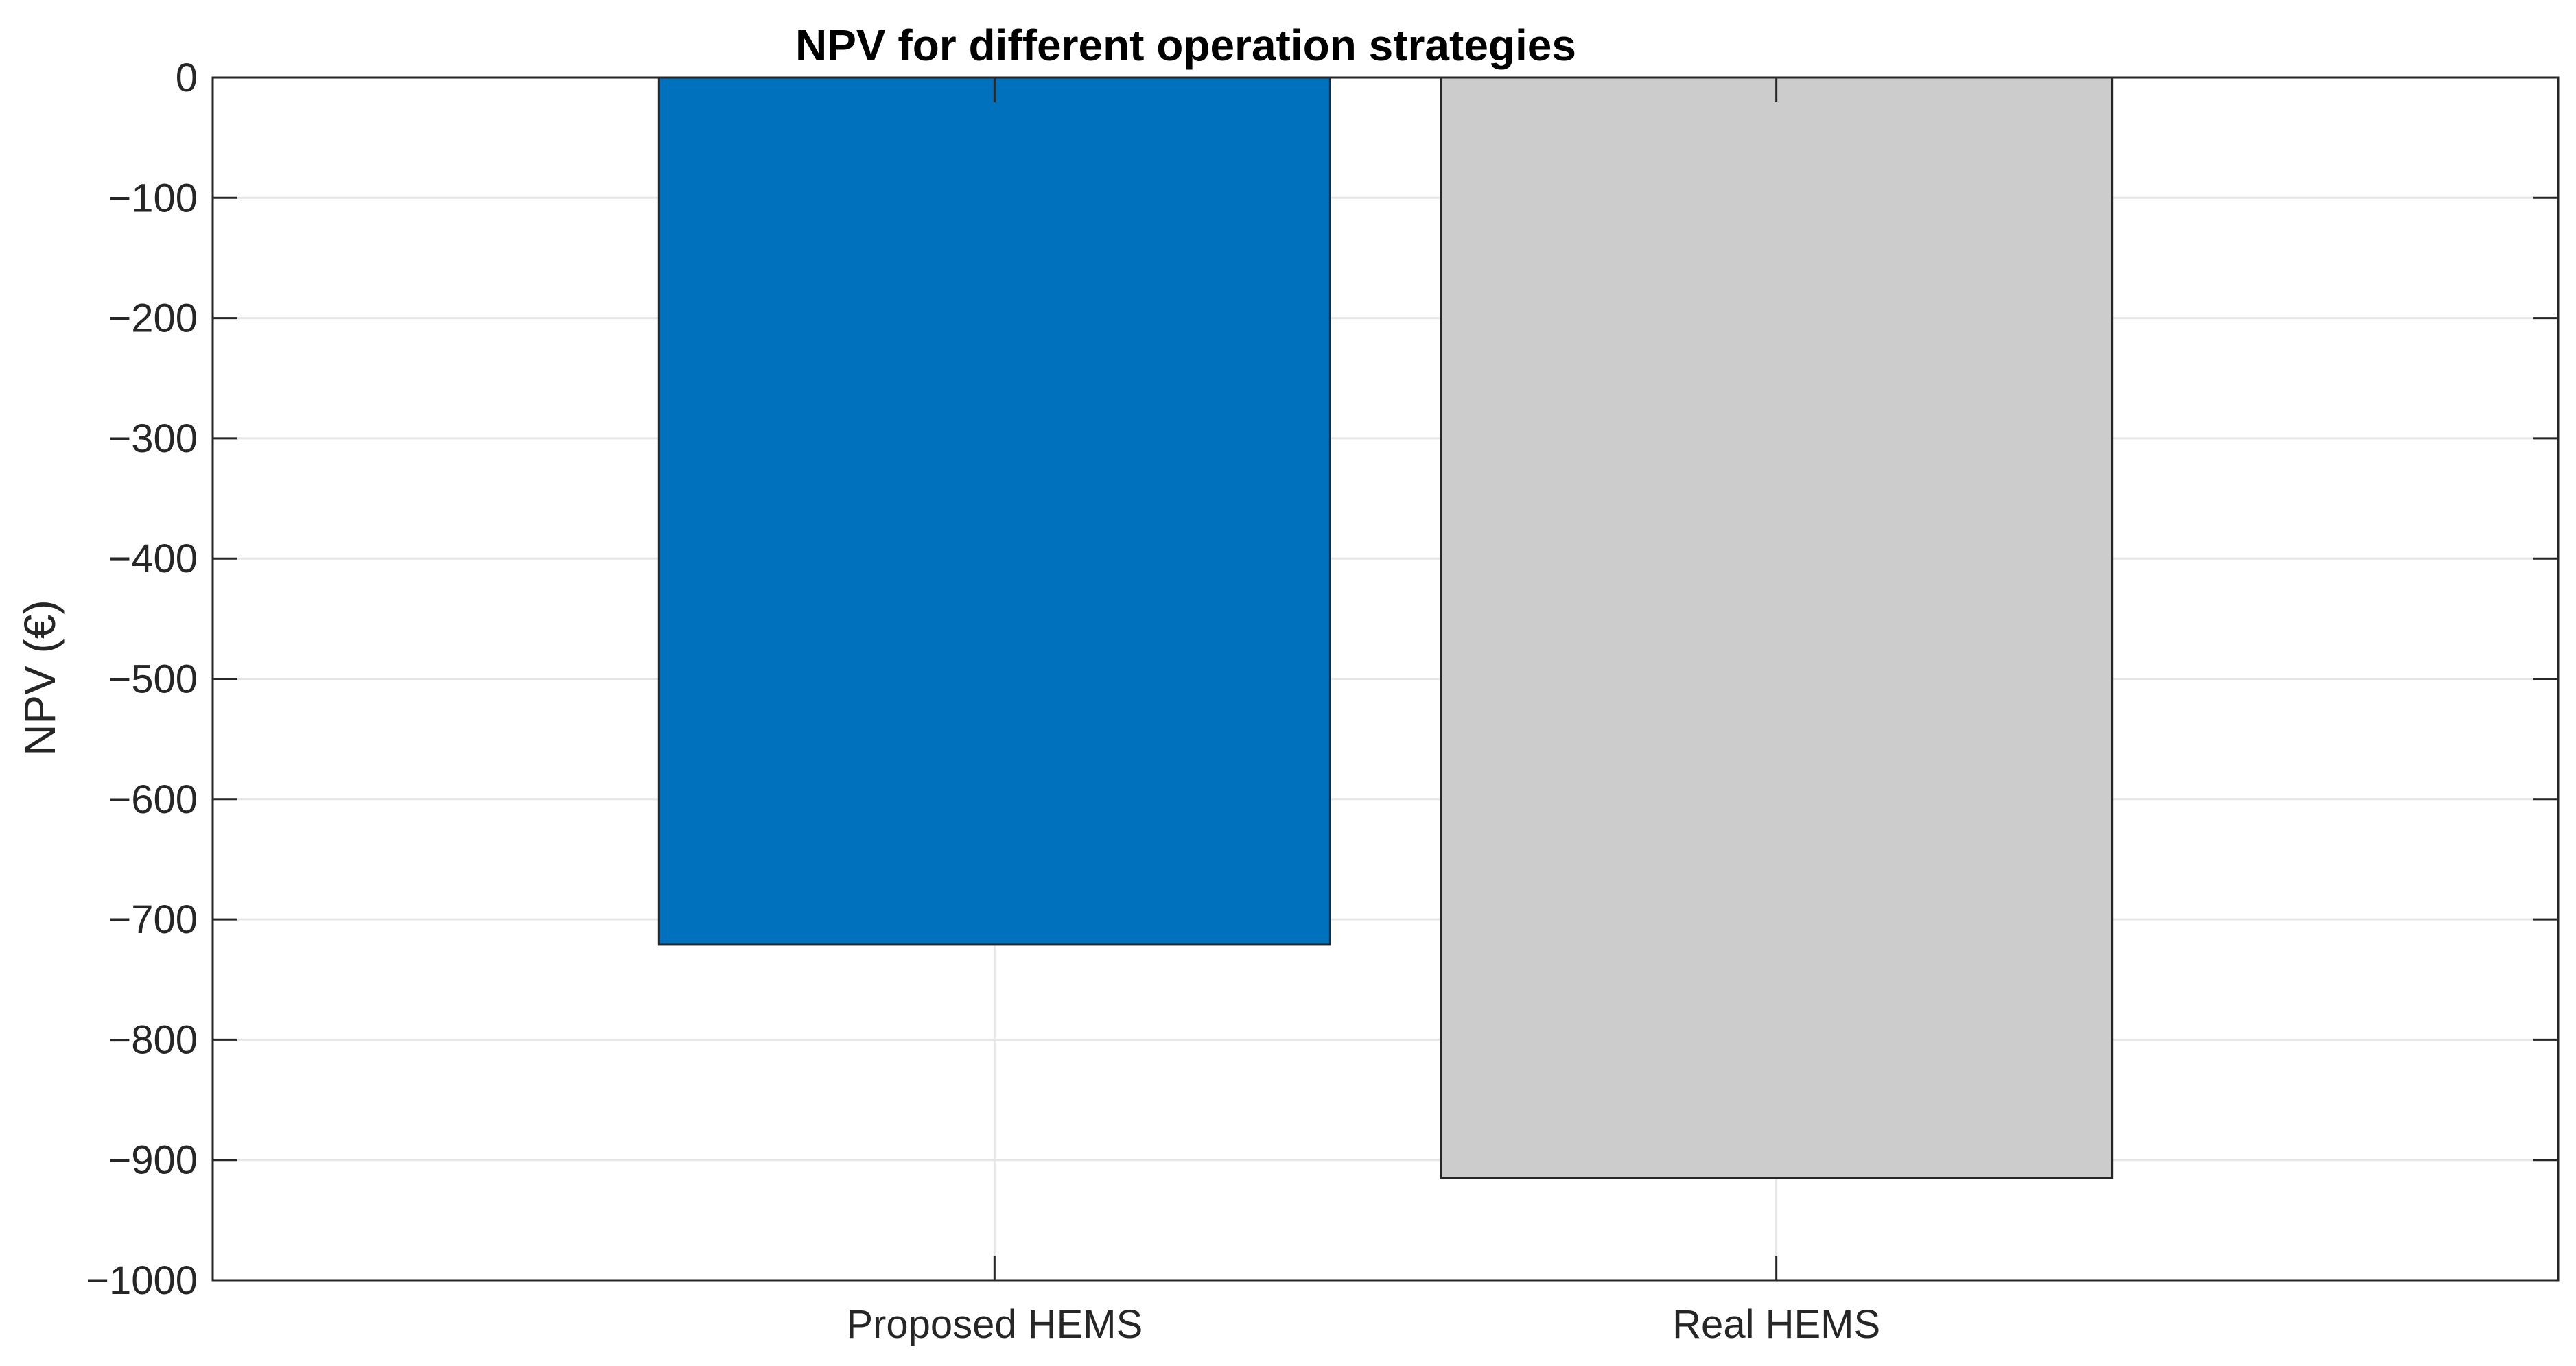 This screenshot has width=2576, height=1366. I want to click on y-tick-label: 0, so click(187, 78).